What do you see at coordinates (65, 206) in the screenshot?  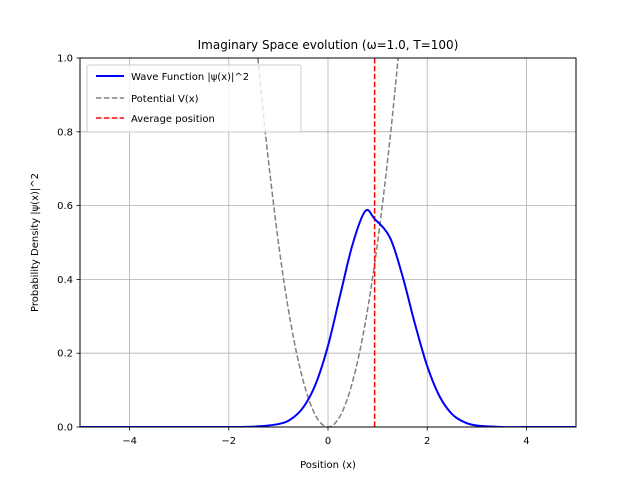 I see `y-tick-label: 0.6` at bounding box center [65, 206].